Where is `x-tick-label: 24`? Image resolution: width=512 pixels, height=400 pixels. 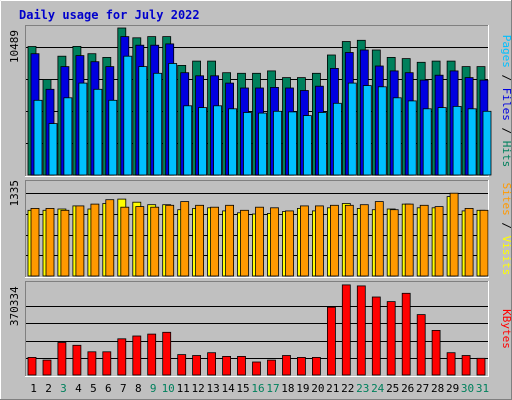
x-tick-label: 24 is located at coordinates (378, 388).